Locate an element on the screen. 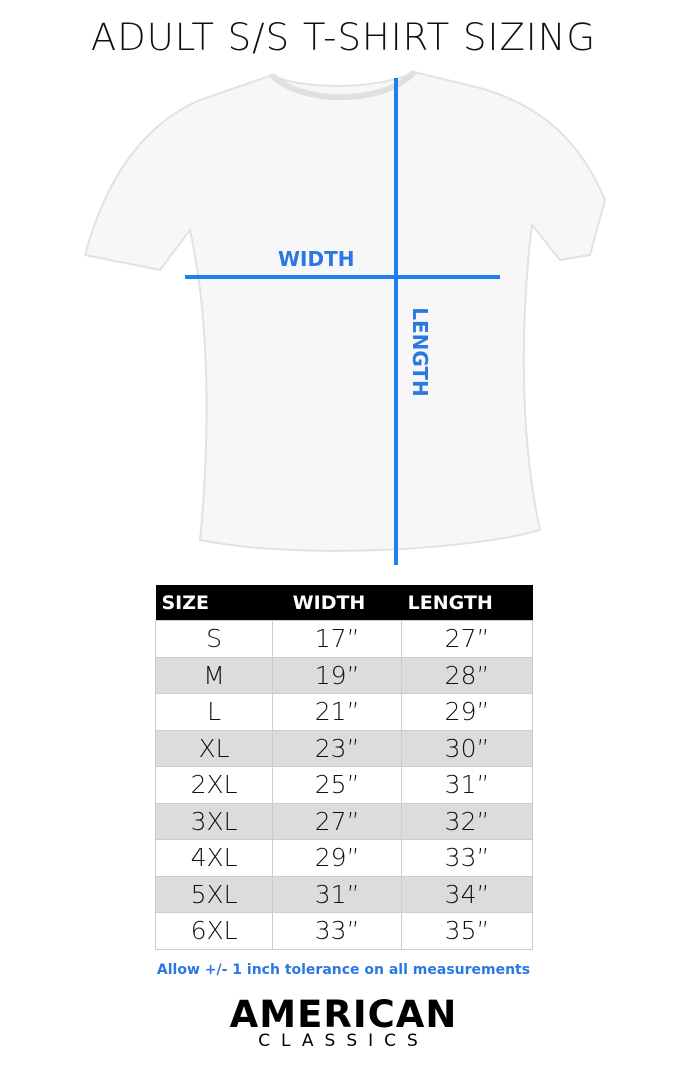 This screenshot has height=1080, width=687. length-cell: 28” is located at coordinates (467, 675).